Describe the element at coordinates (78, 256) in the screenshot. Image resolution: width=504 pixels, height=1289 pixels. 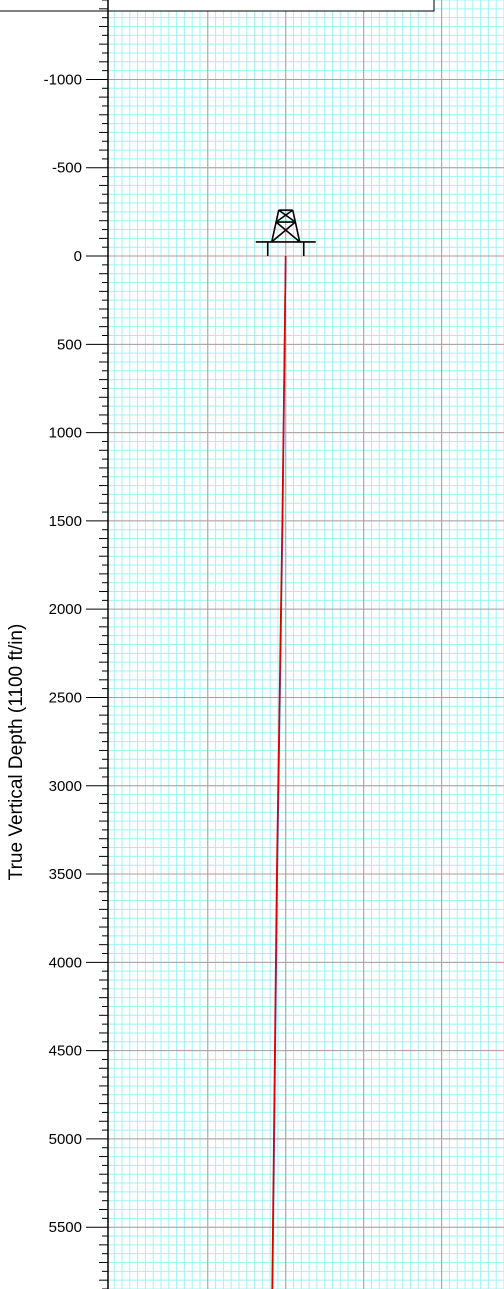
I see `y-tick-label: 0` at that location.